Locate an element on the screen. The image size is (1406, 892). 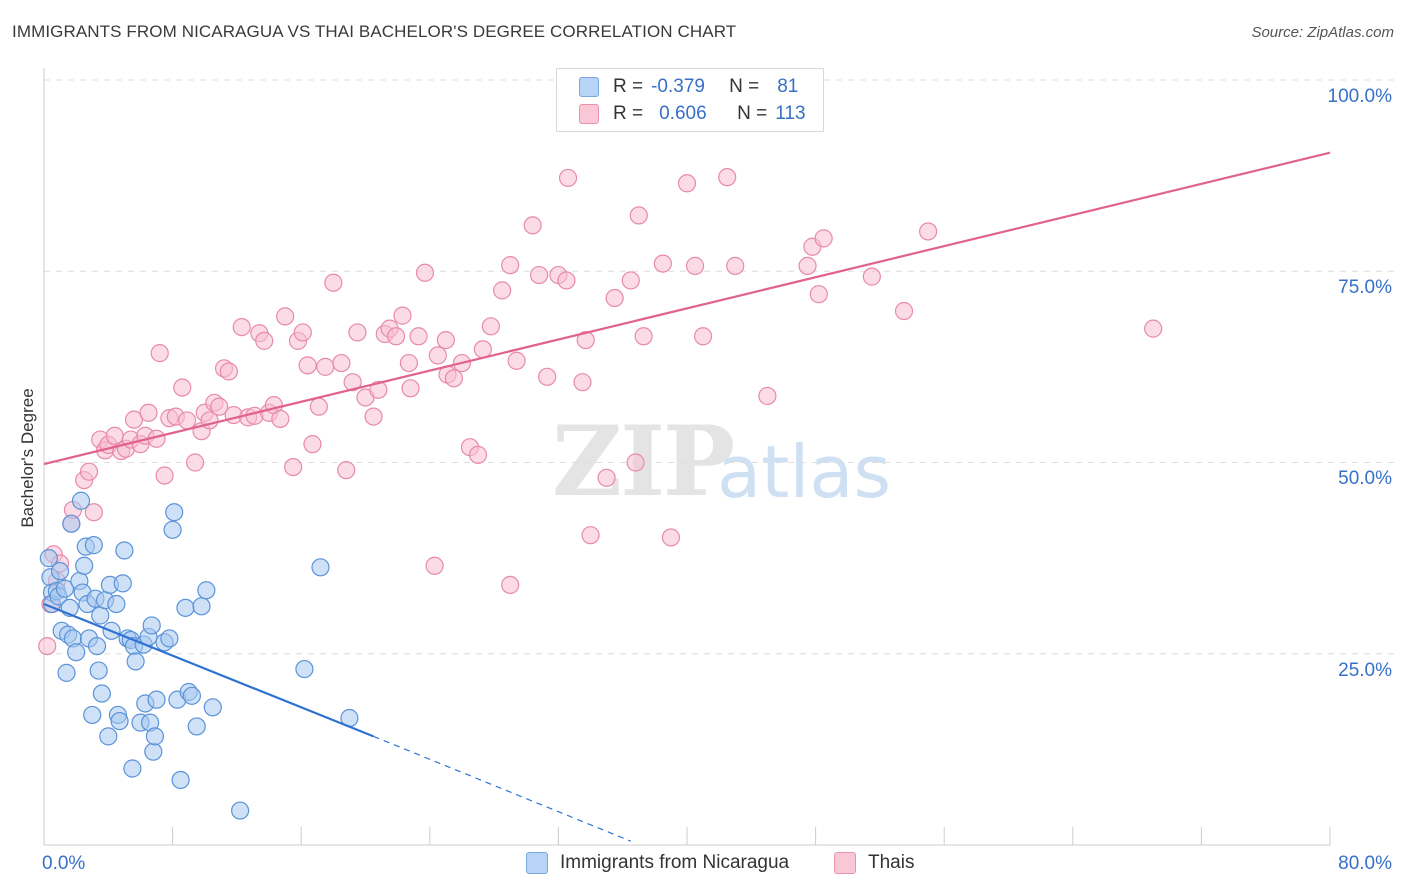
nicaragua-points is located at coordinates (199, 655).